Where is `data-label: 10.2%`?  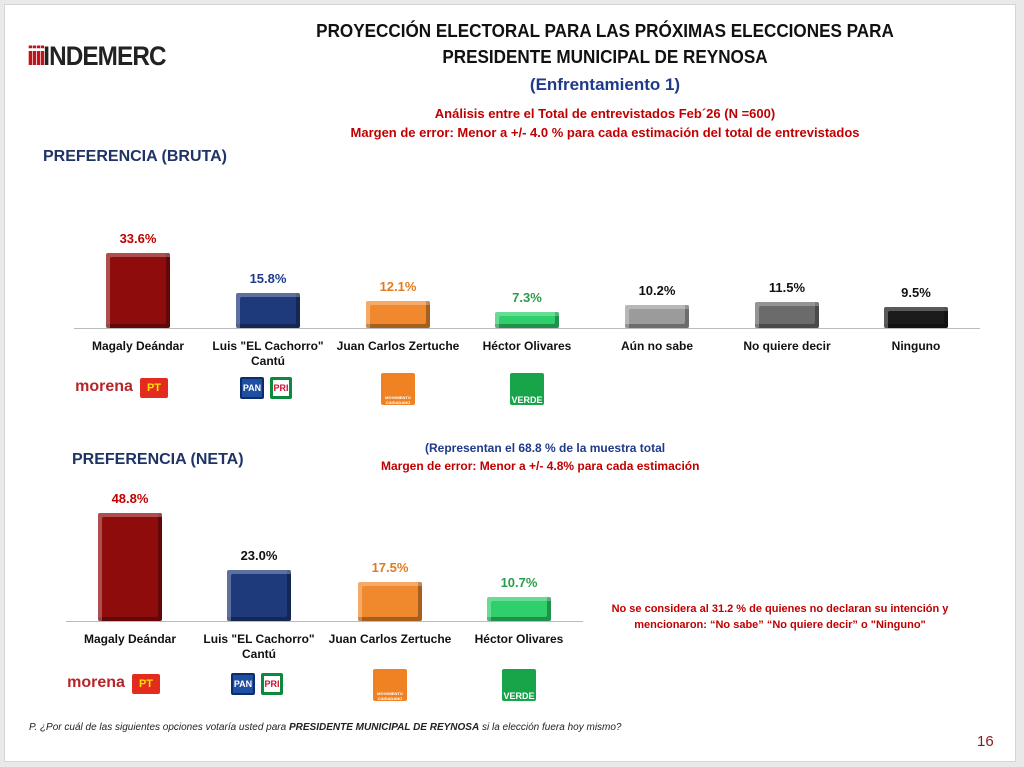 data-label: 10.2% is located at coordinates (657, 291).